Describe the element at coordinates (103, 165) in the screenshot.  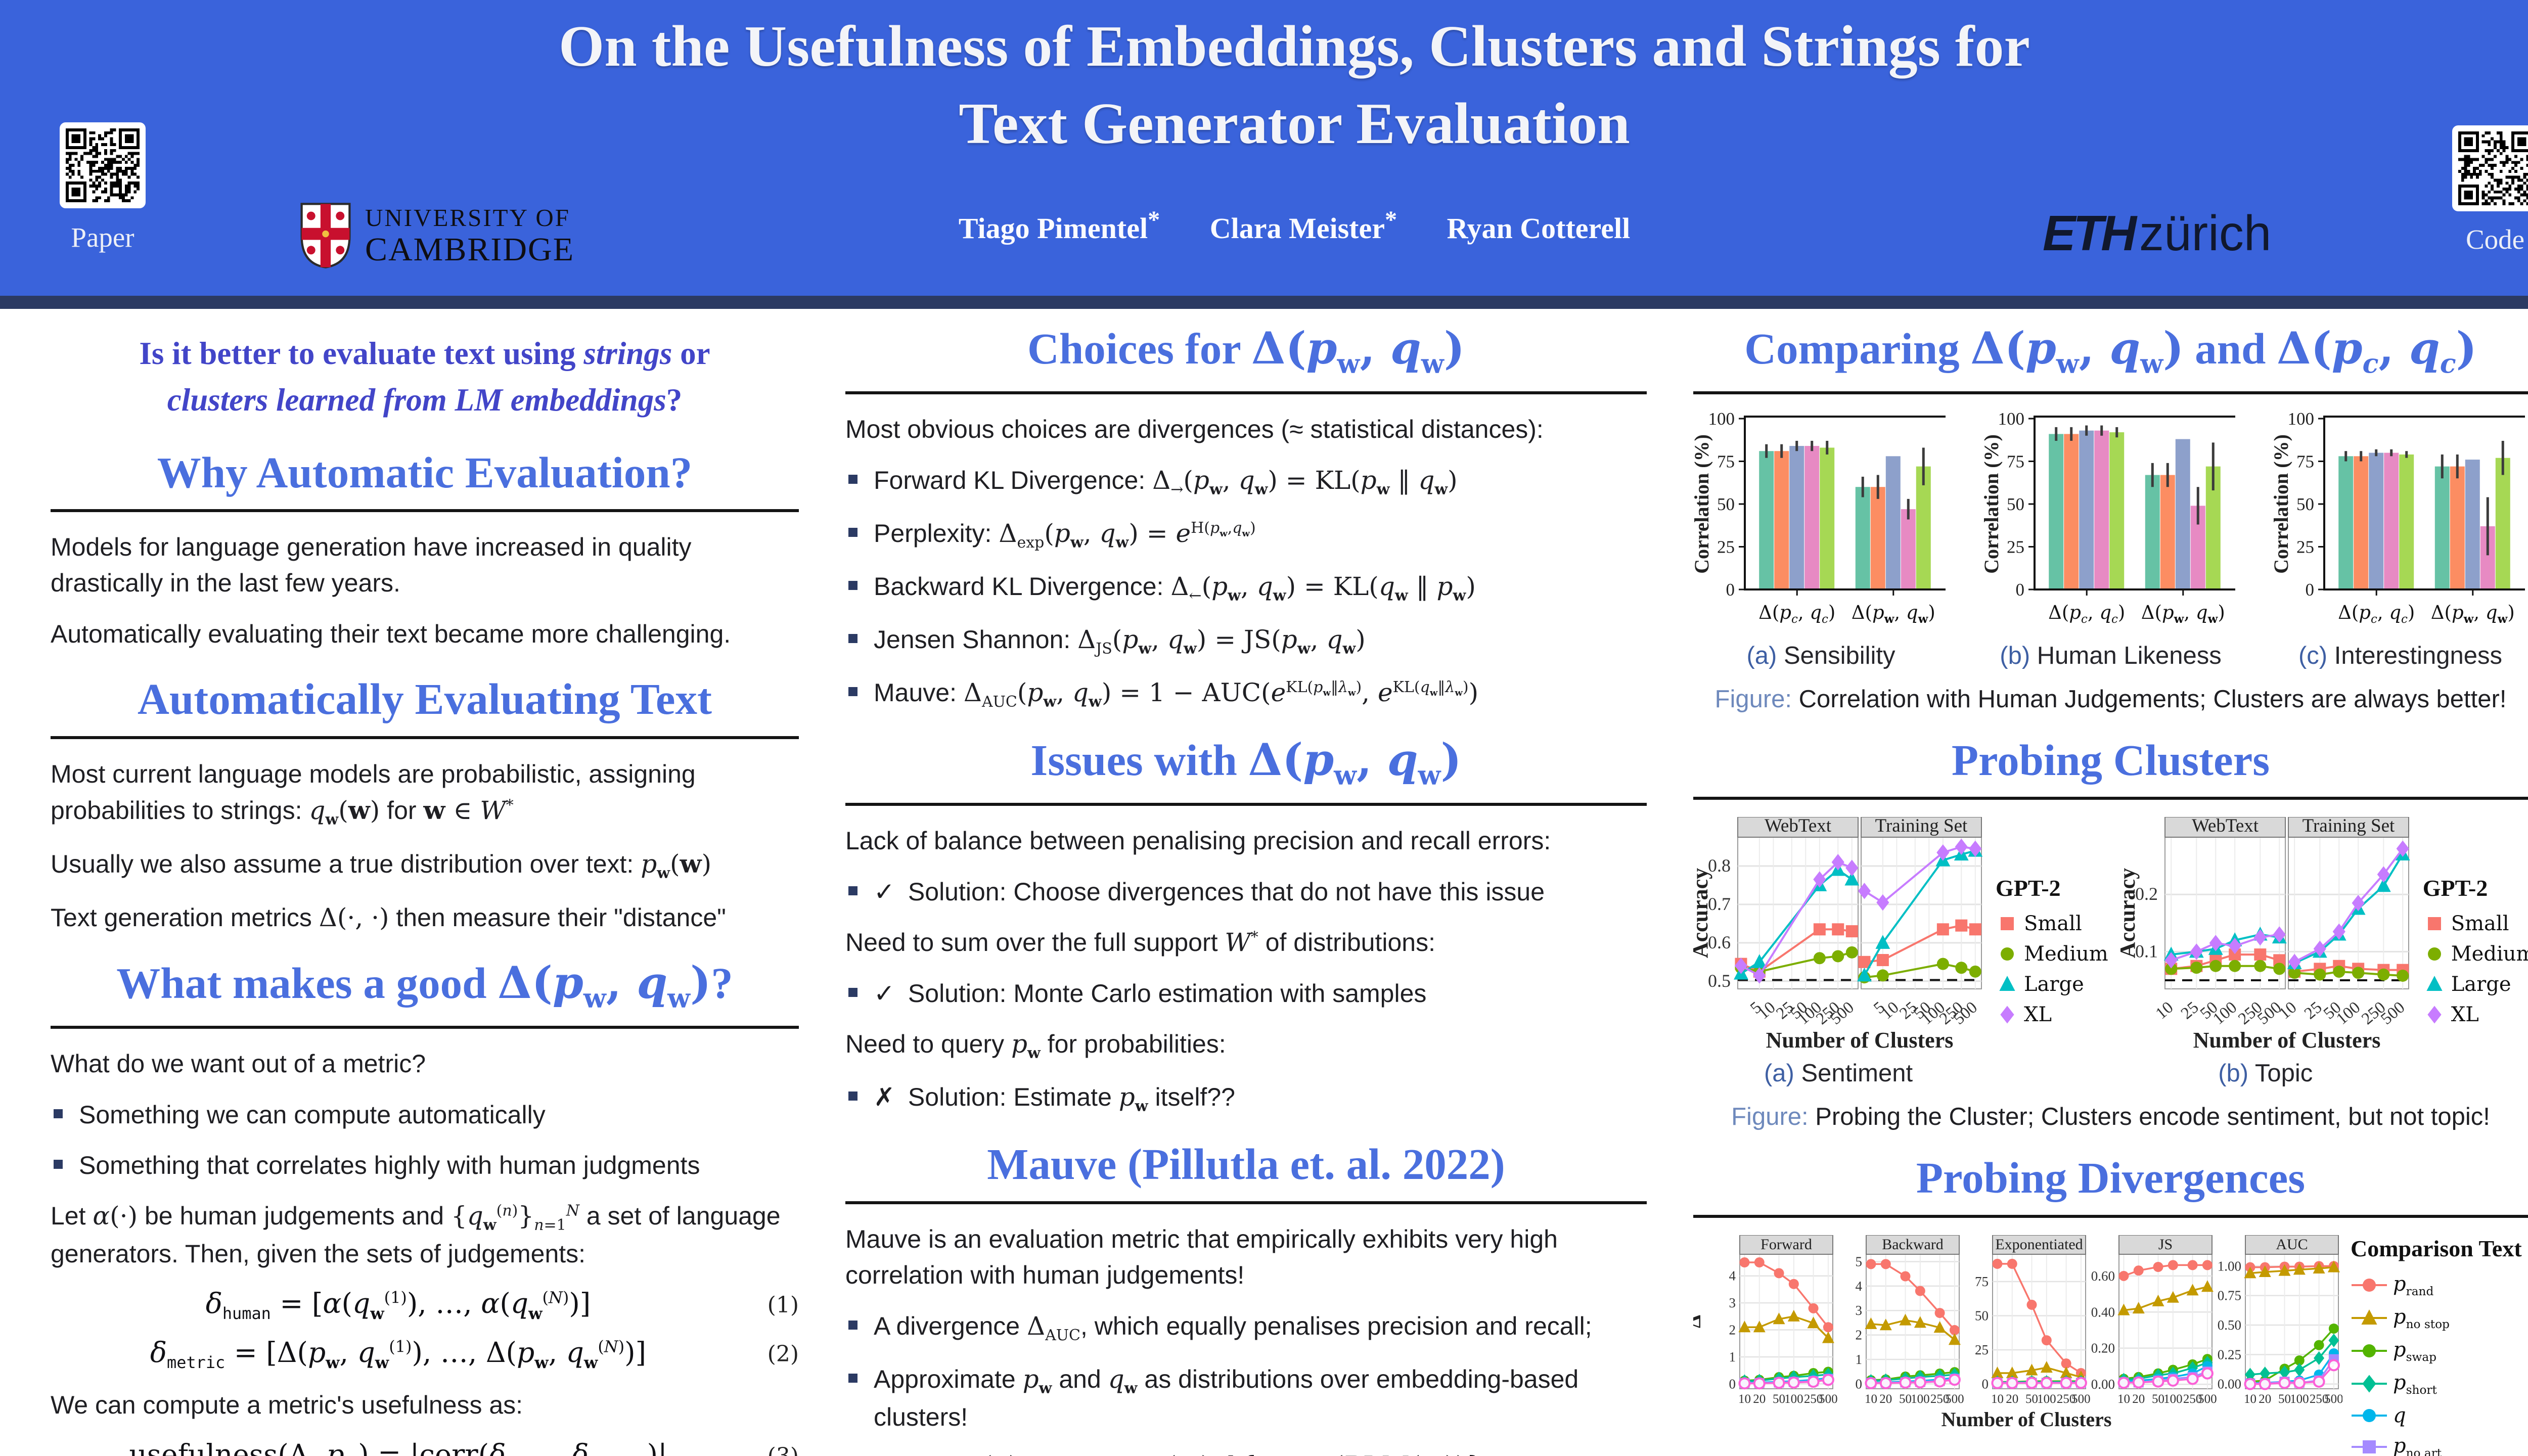
I see `paper-qr-code` at that location.